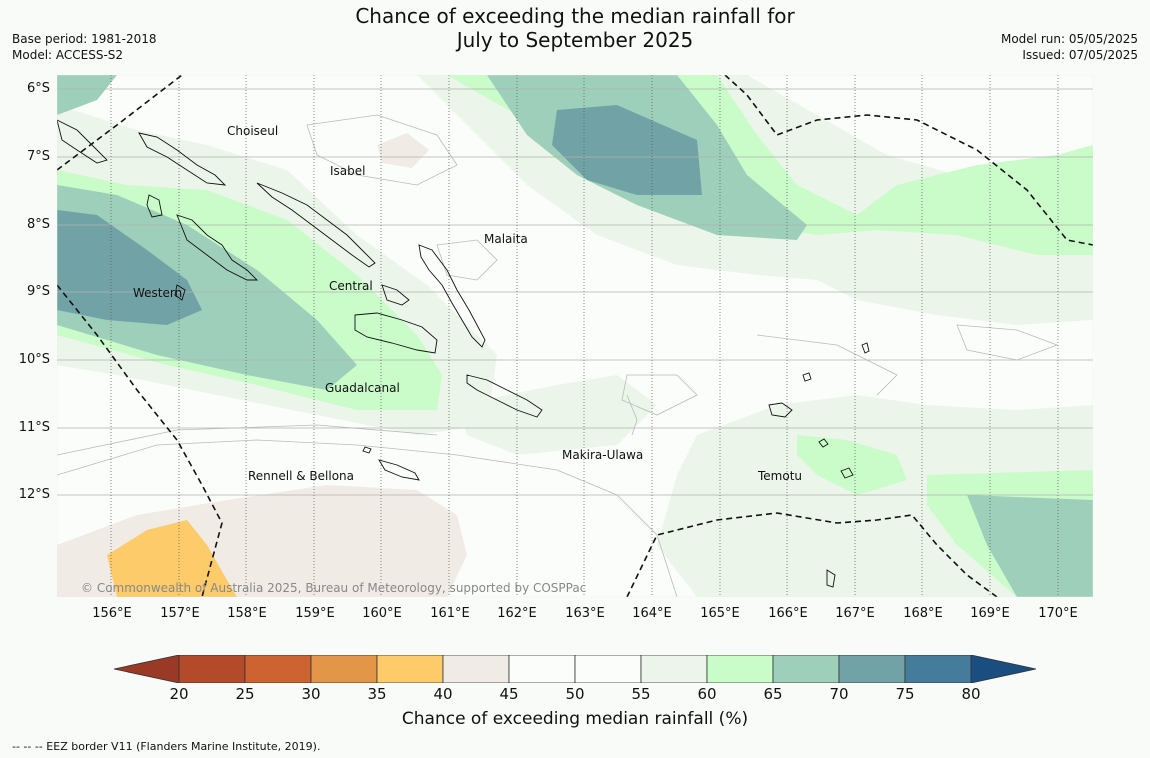  I want to click on colorbar-tick: 70, so click(839, 694).